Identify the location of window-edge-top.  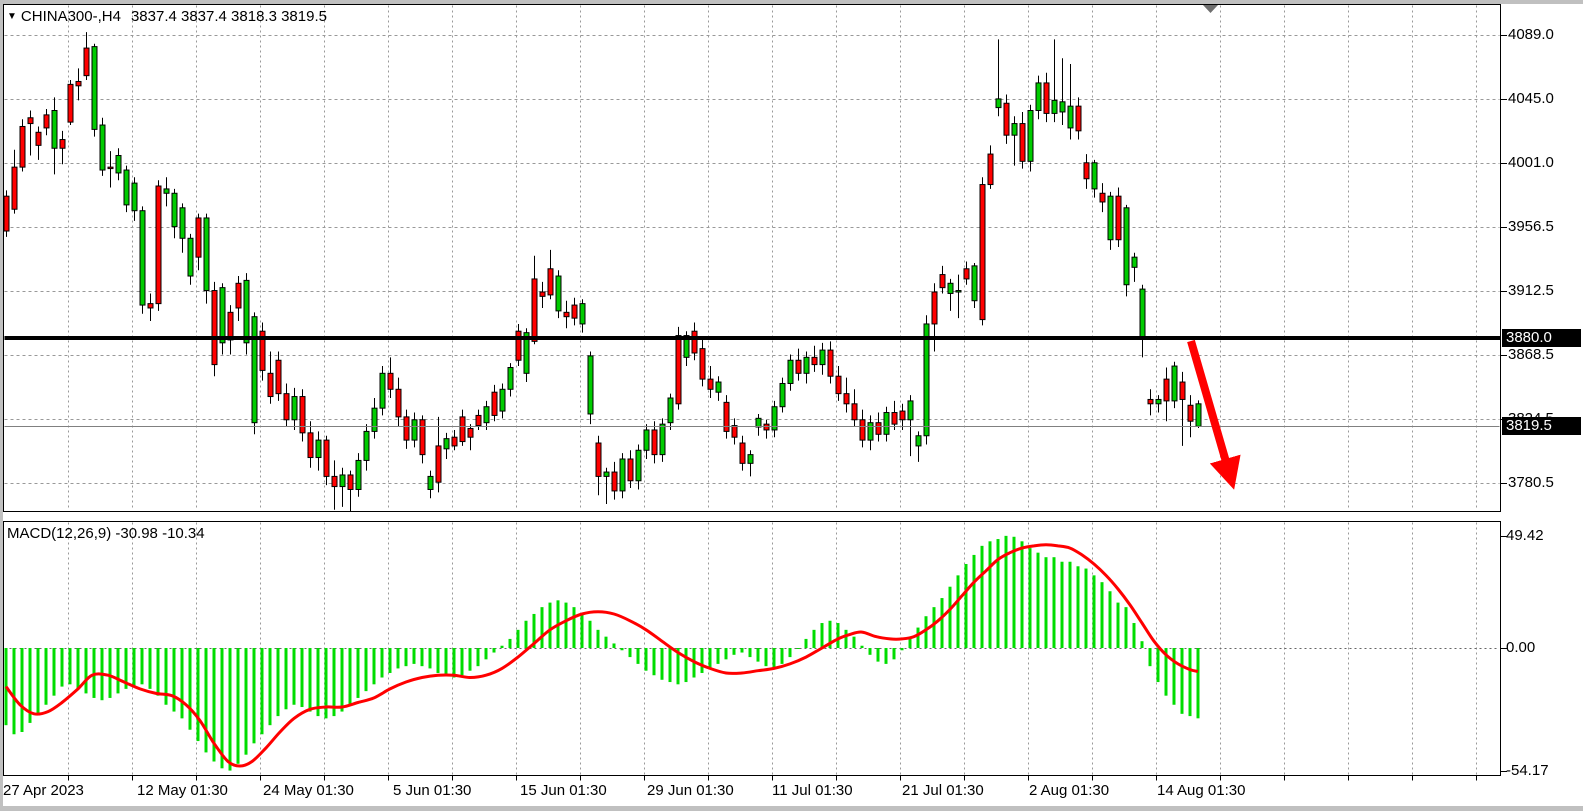
(791, 2).